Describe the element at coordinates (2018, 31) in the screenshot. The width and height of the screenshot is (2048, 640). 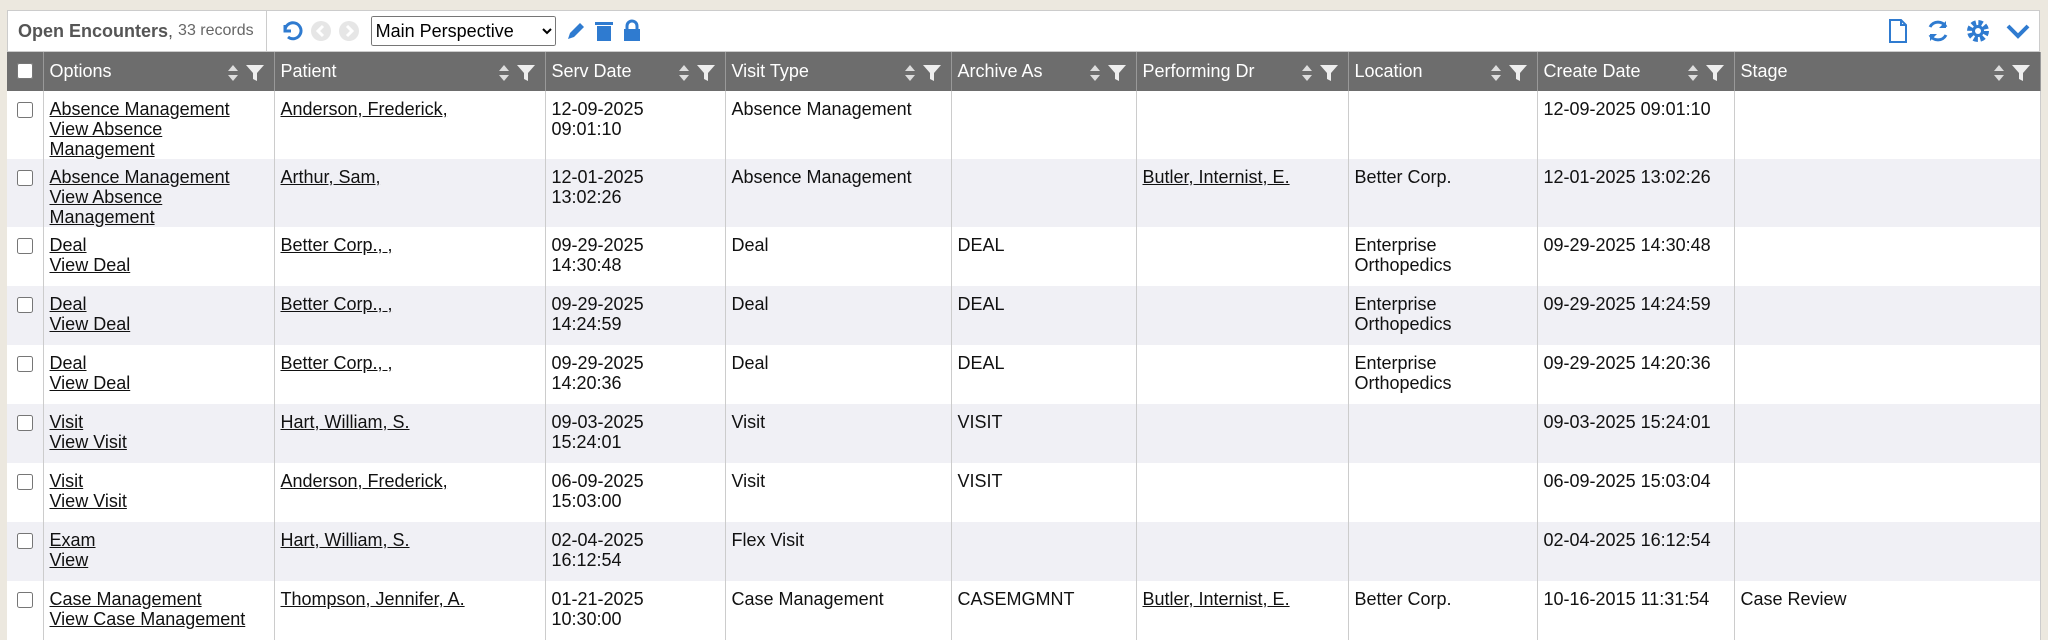
I see `collapse-icon` at that location.